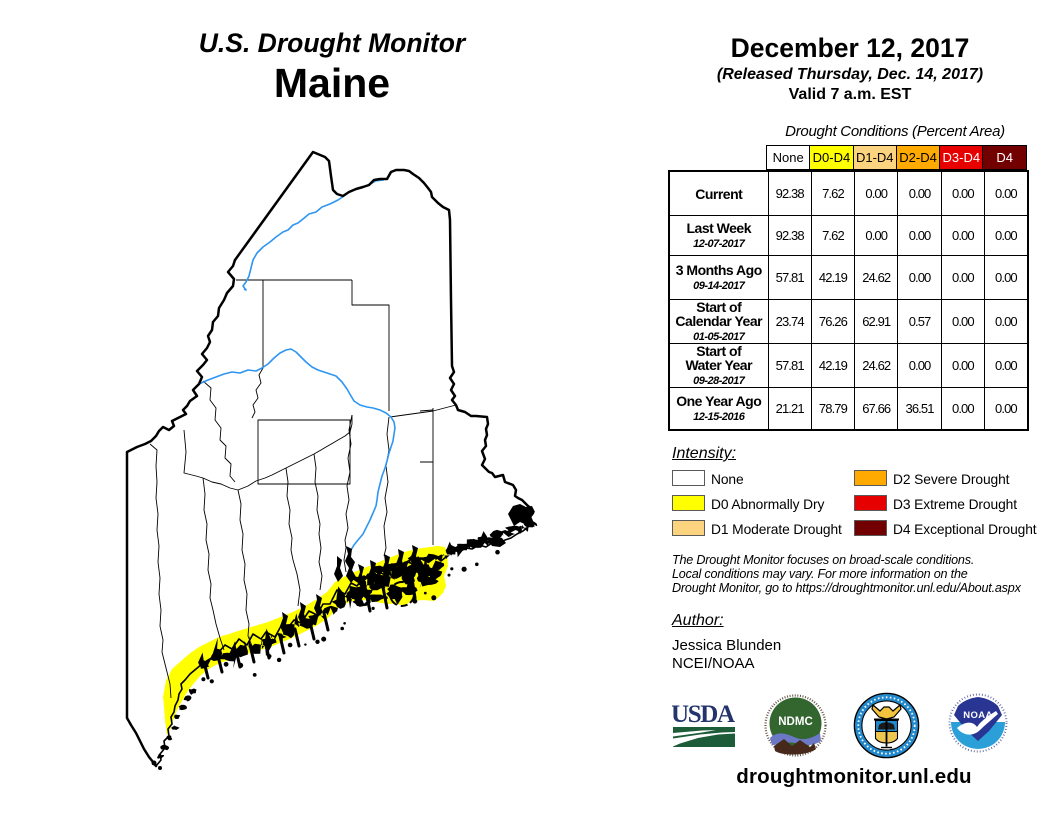  Describe the element at coordinates (703, 715) in the screenshot. I see `svg-text: USDA` at that location.